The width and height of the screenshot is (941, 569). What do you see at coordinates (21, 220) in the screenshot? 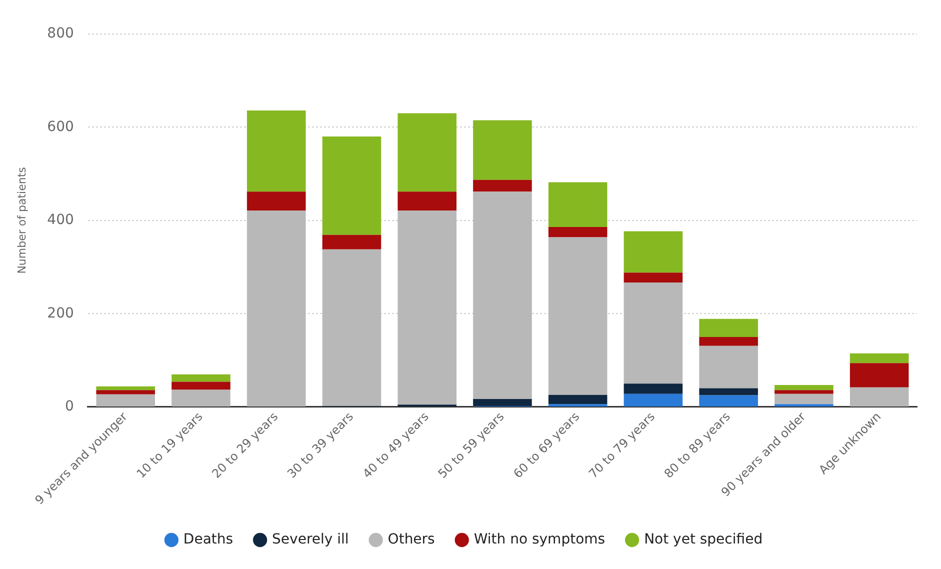
I see `y-axis-title: Number of patients` at bounding box center [21, 220].